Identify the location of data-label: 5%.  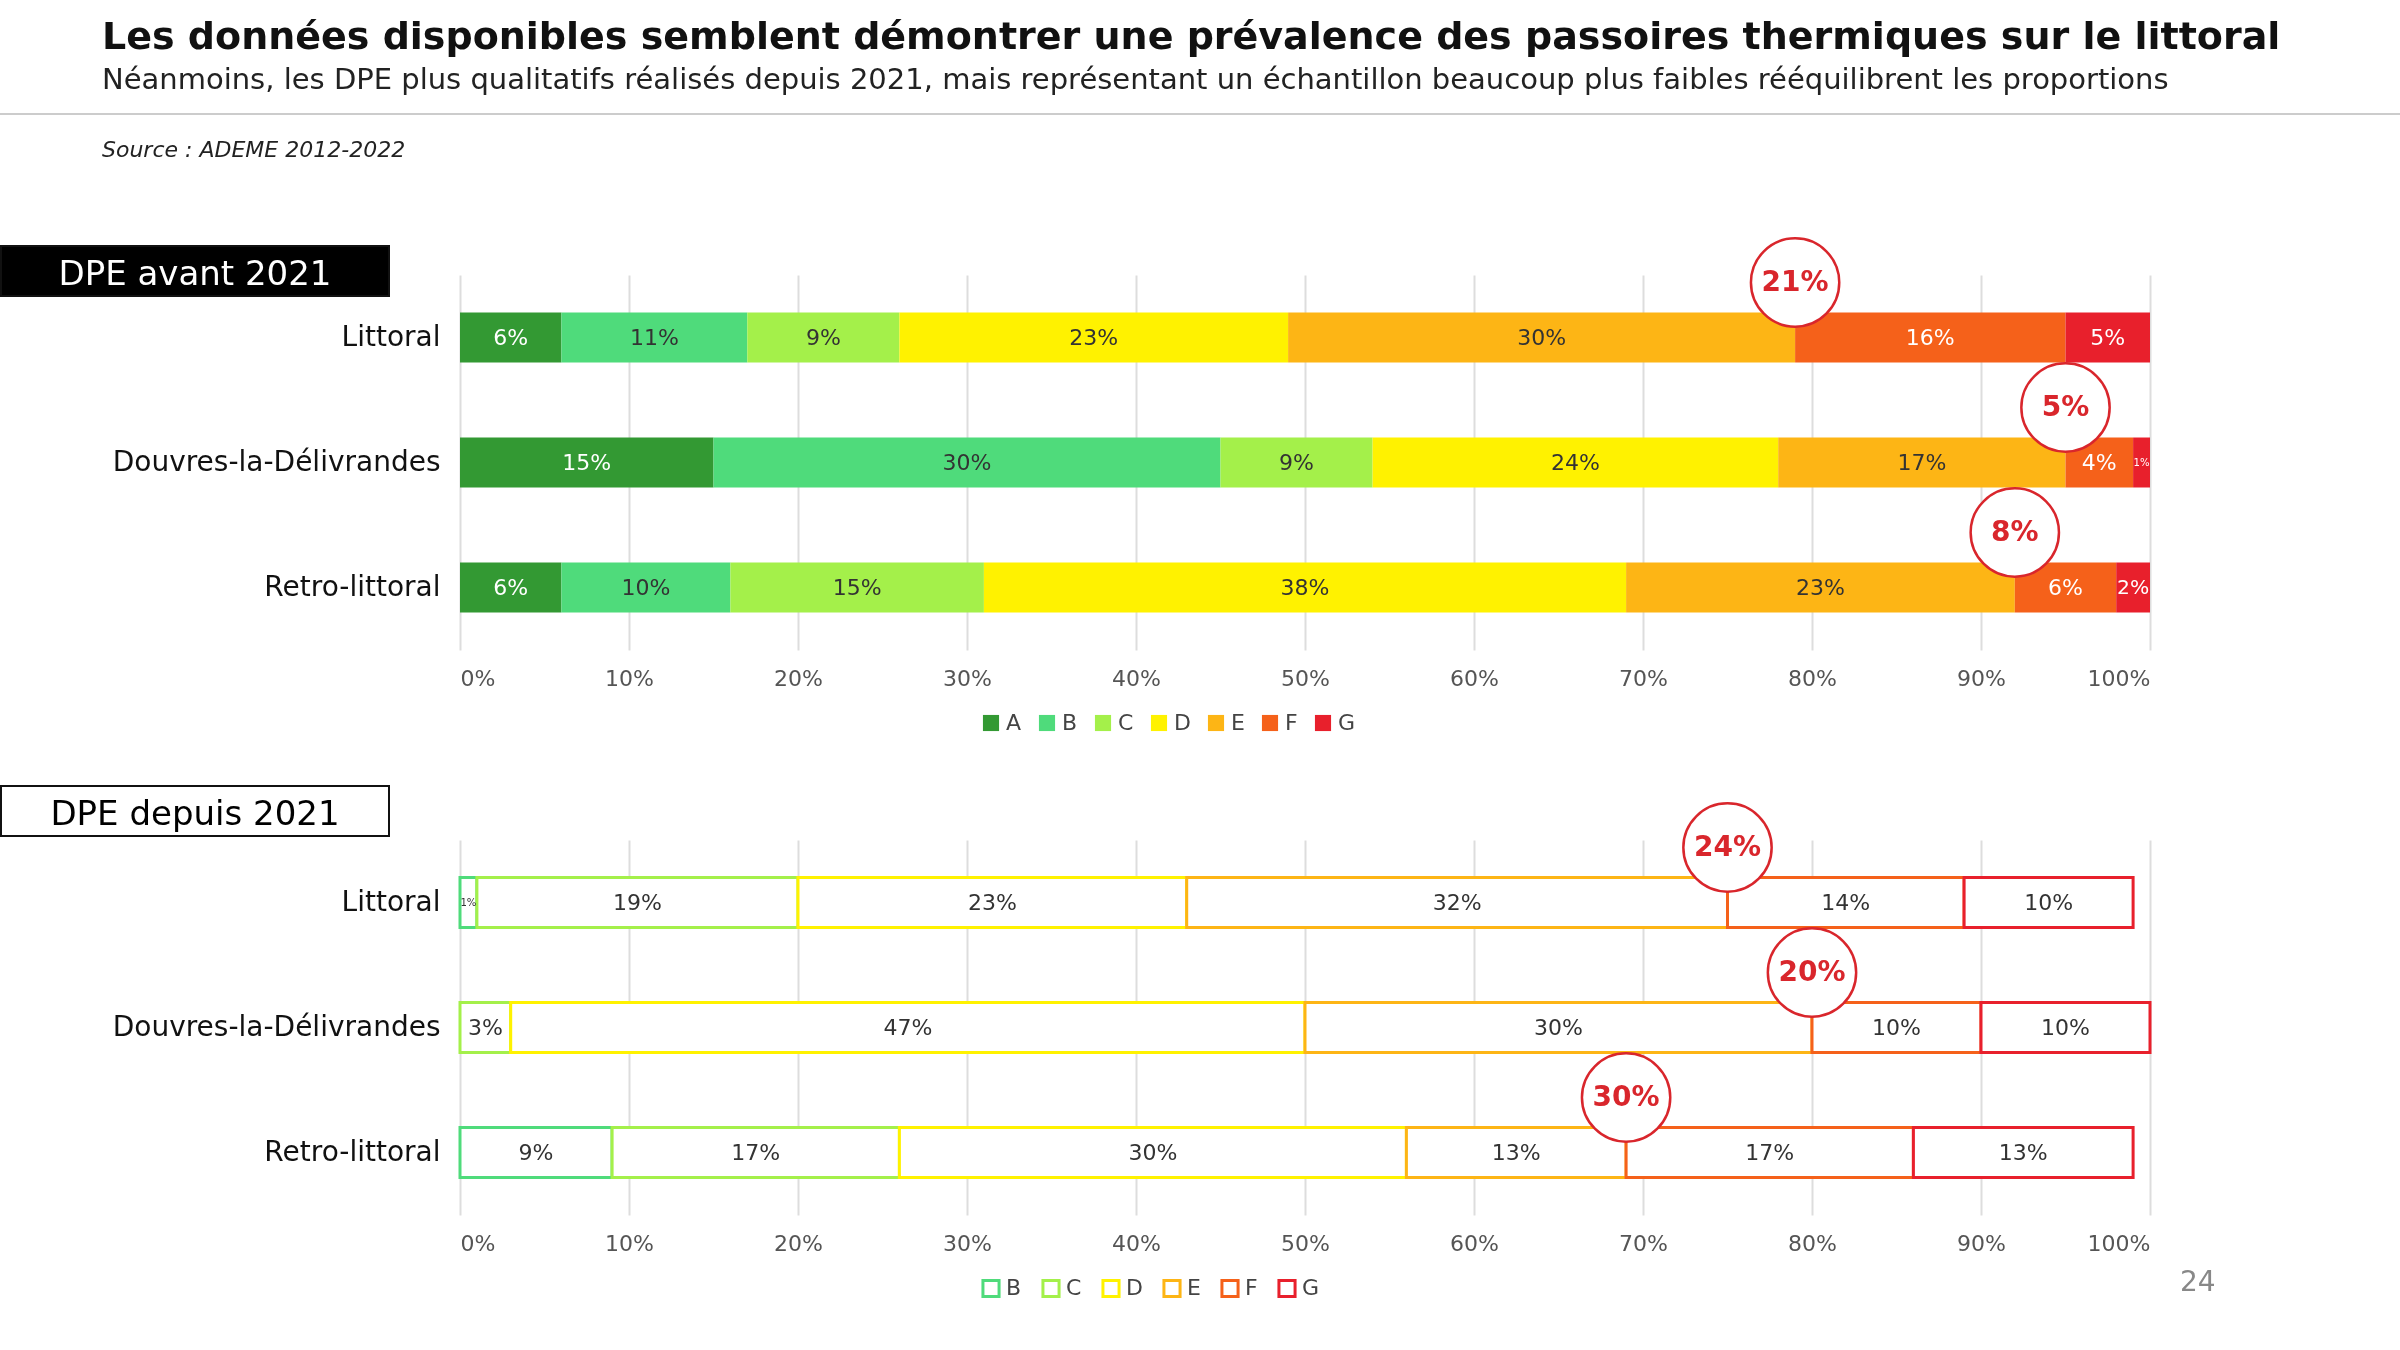
(2108, 337).